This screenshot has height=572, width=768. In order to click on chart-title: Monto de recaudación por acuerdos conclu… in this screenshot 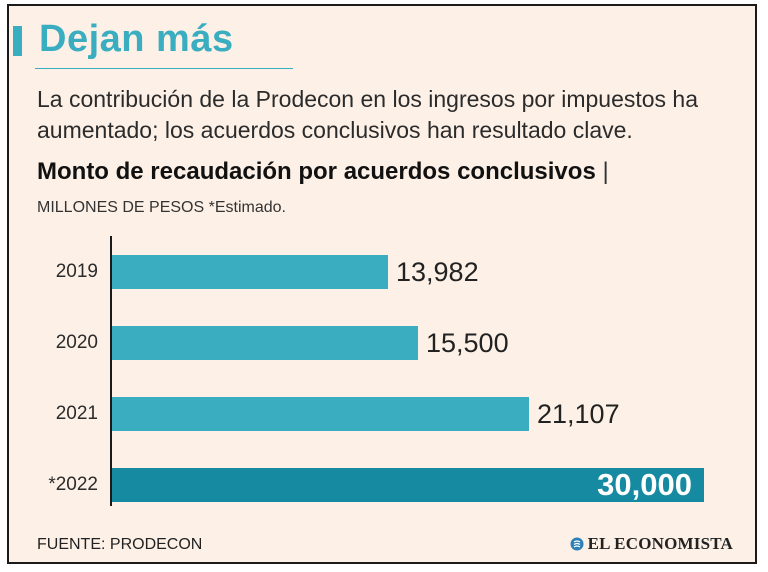, I will do `click(323, 172)`.